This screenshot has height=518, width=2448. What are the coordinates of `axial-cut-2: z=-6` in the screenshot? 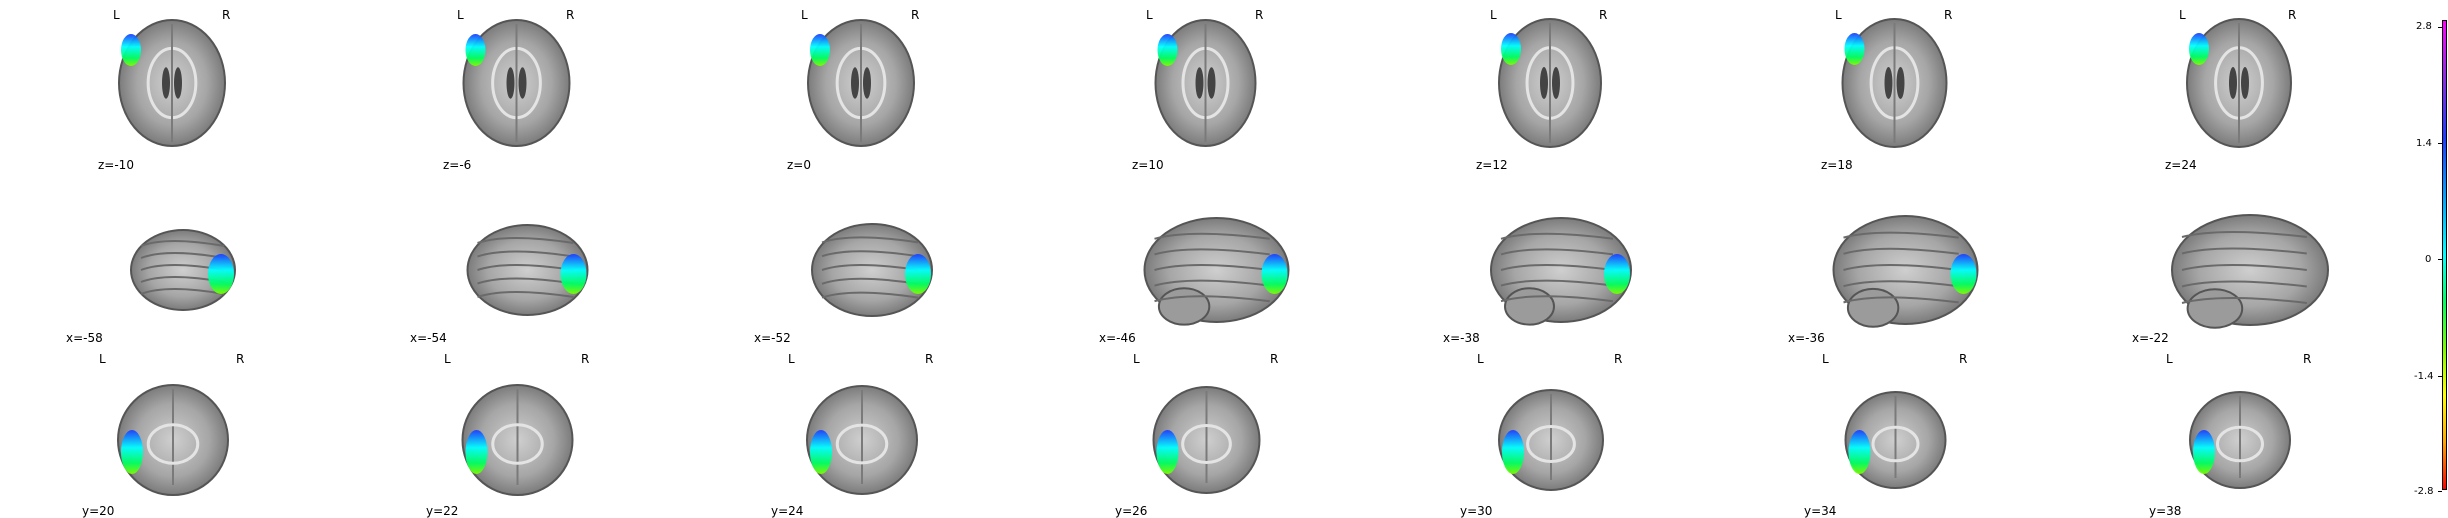 It's located at (457, 165).